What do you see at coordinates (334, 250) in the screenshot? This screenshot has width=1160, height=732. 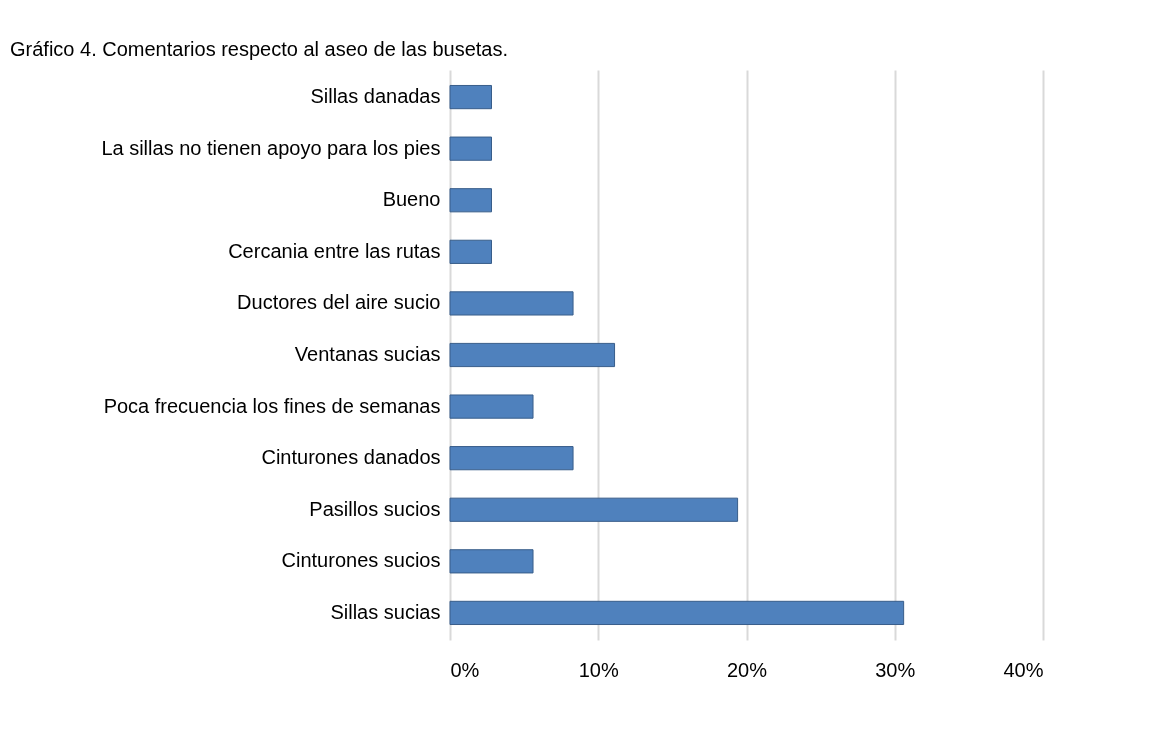 I see `y-tick-label: Cercania entre las rutas` at bounding box center [334, 250].